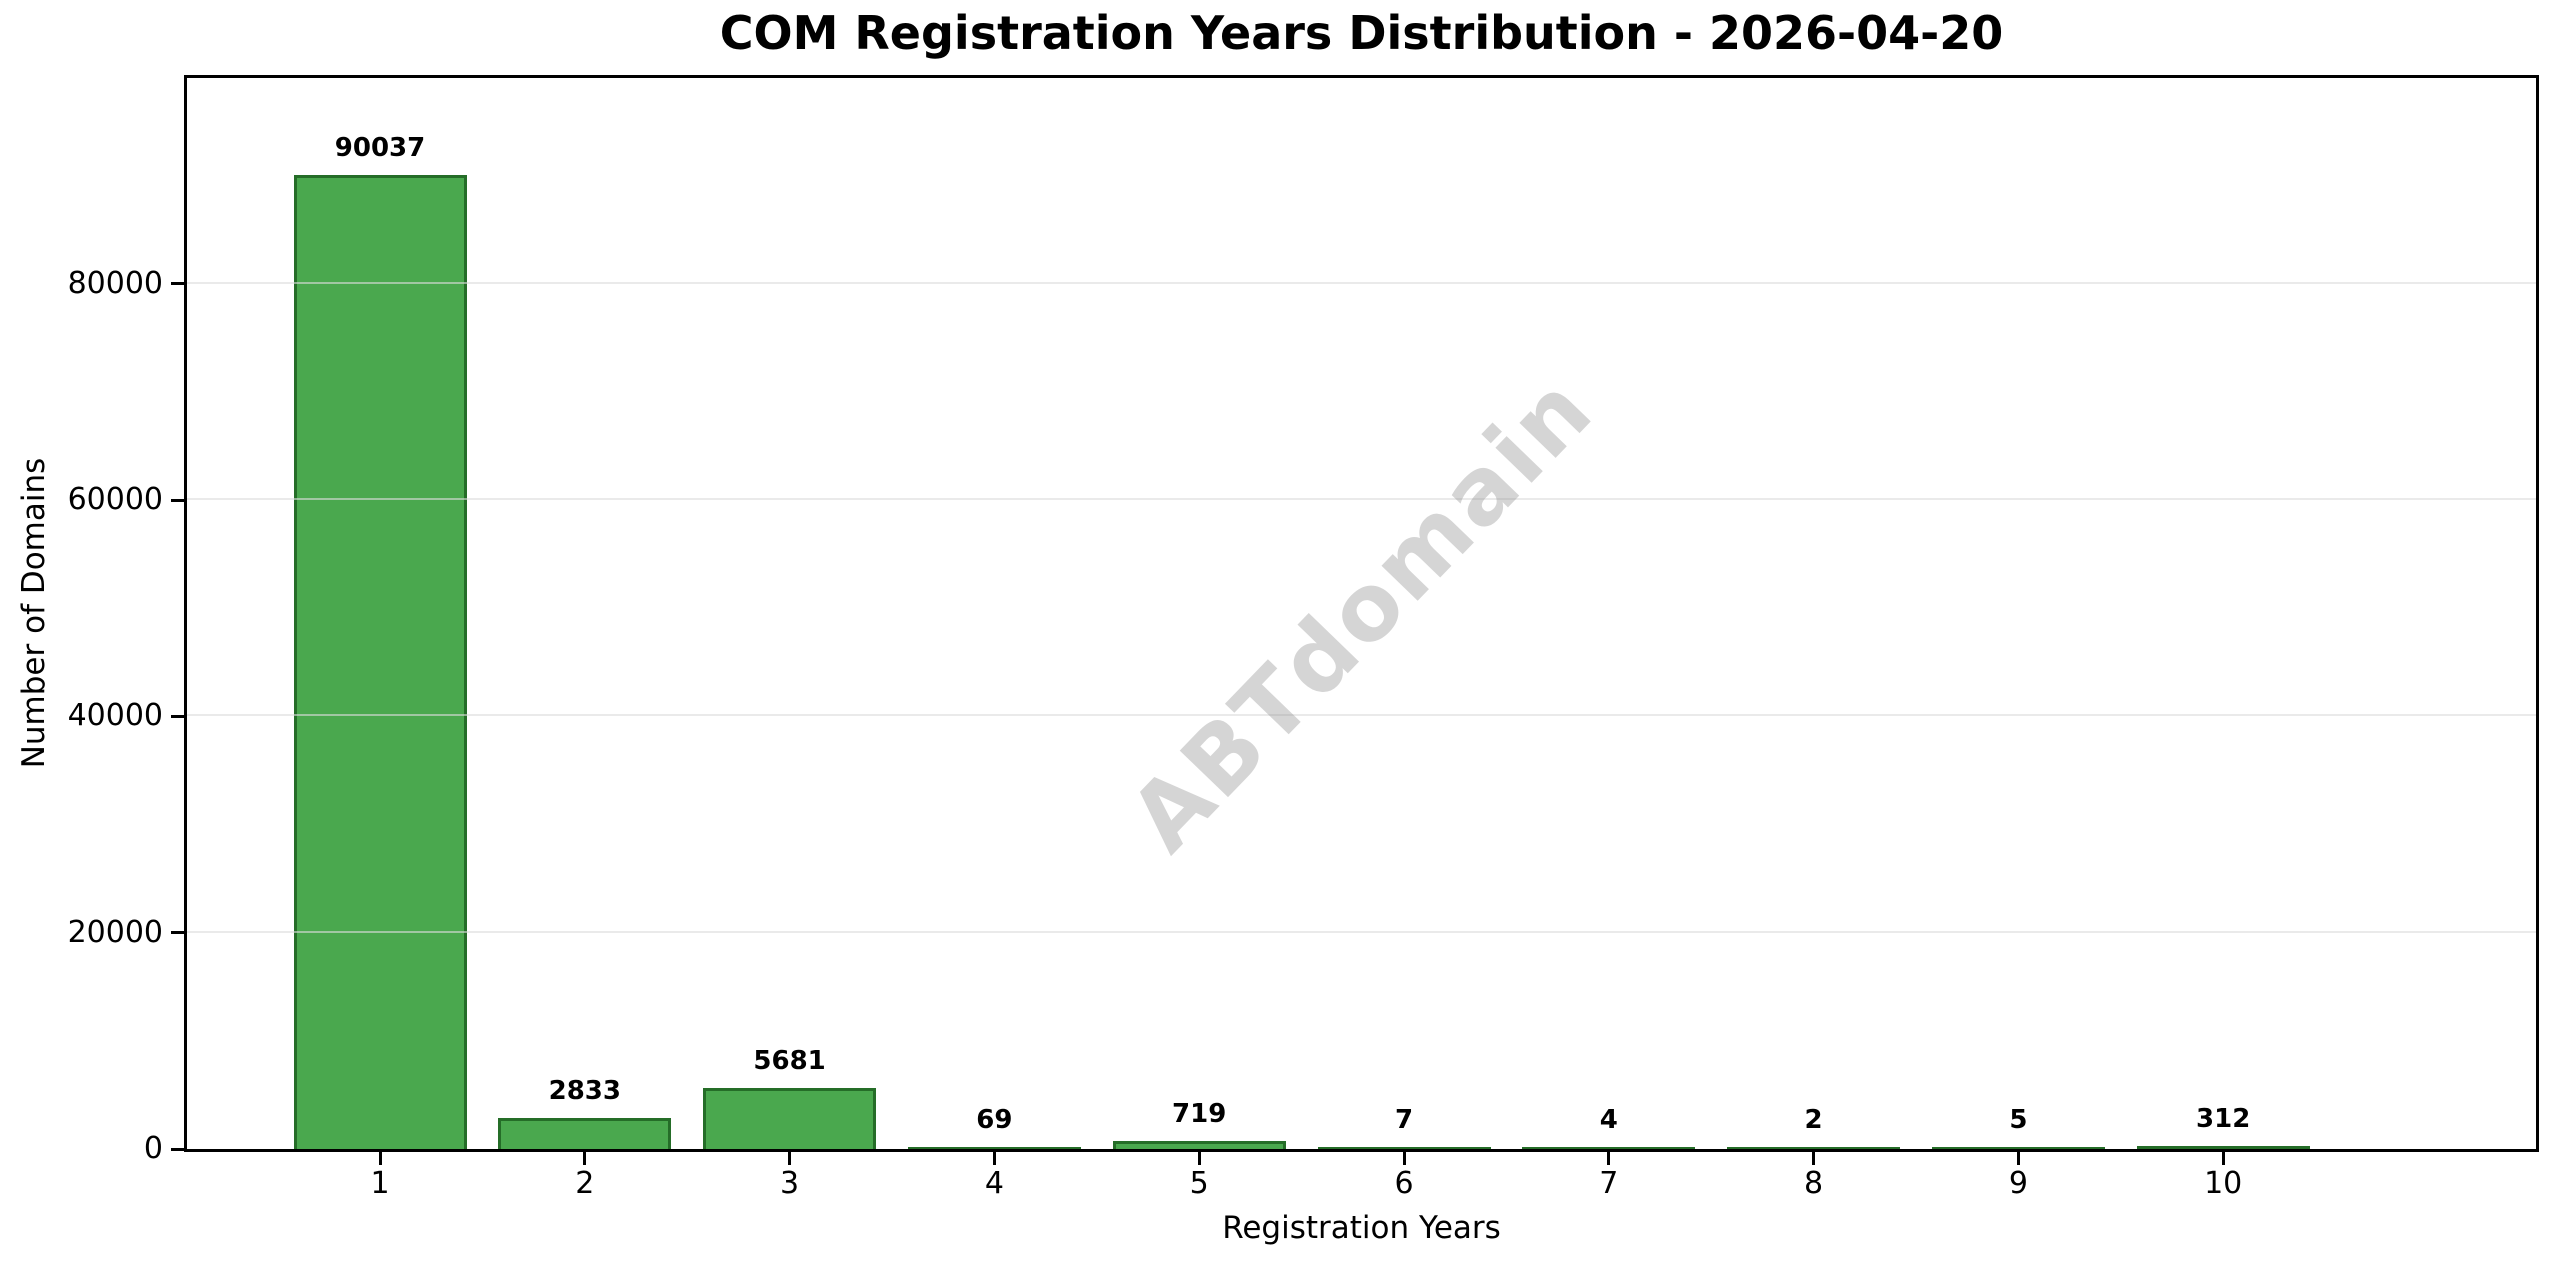 This screenshot has width=2560, height=1271. Describe the element at coordinates (789, 1061) in the screenshot. I see `bar-value-label-3: 5681` at that location.